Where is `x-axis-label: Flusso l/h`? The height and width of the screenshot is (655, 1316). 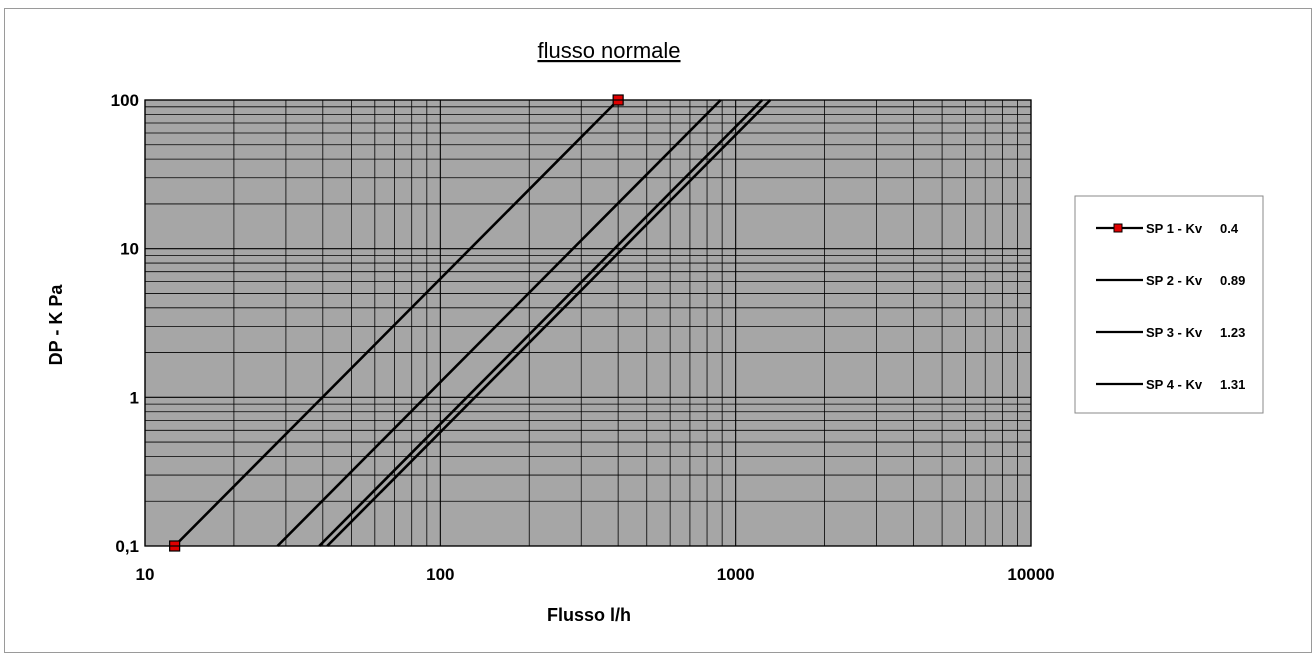 x-axis-label: Flusso l/h is located at coordinates (589, 615).